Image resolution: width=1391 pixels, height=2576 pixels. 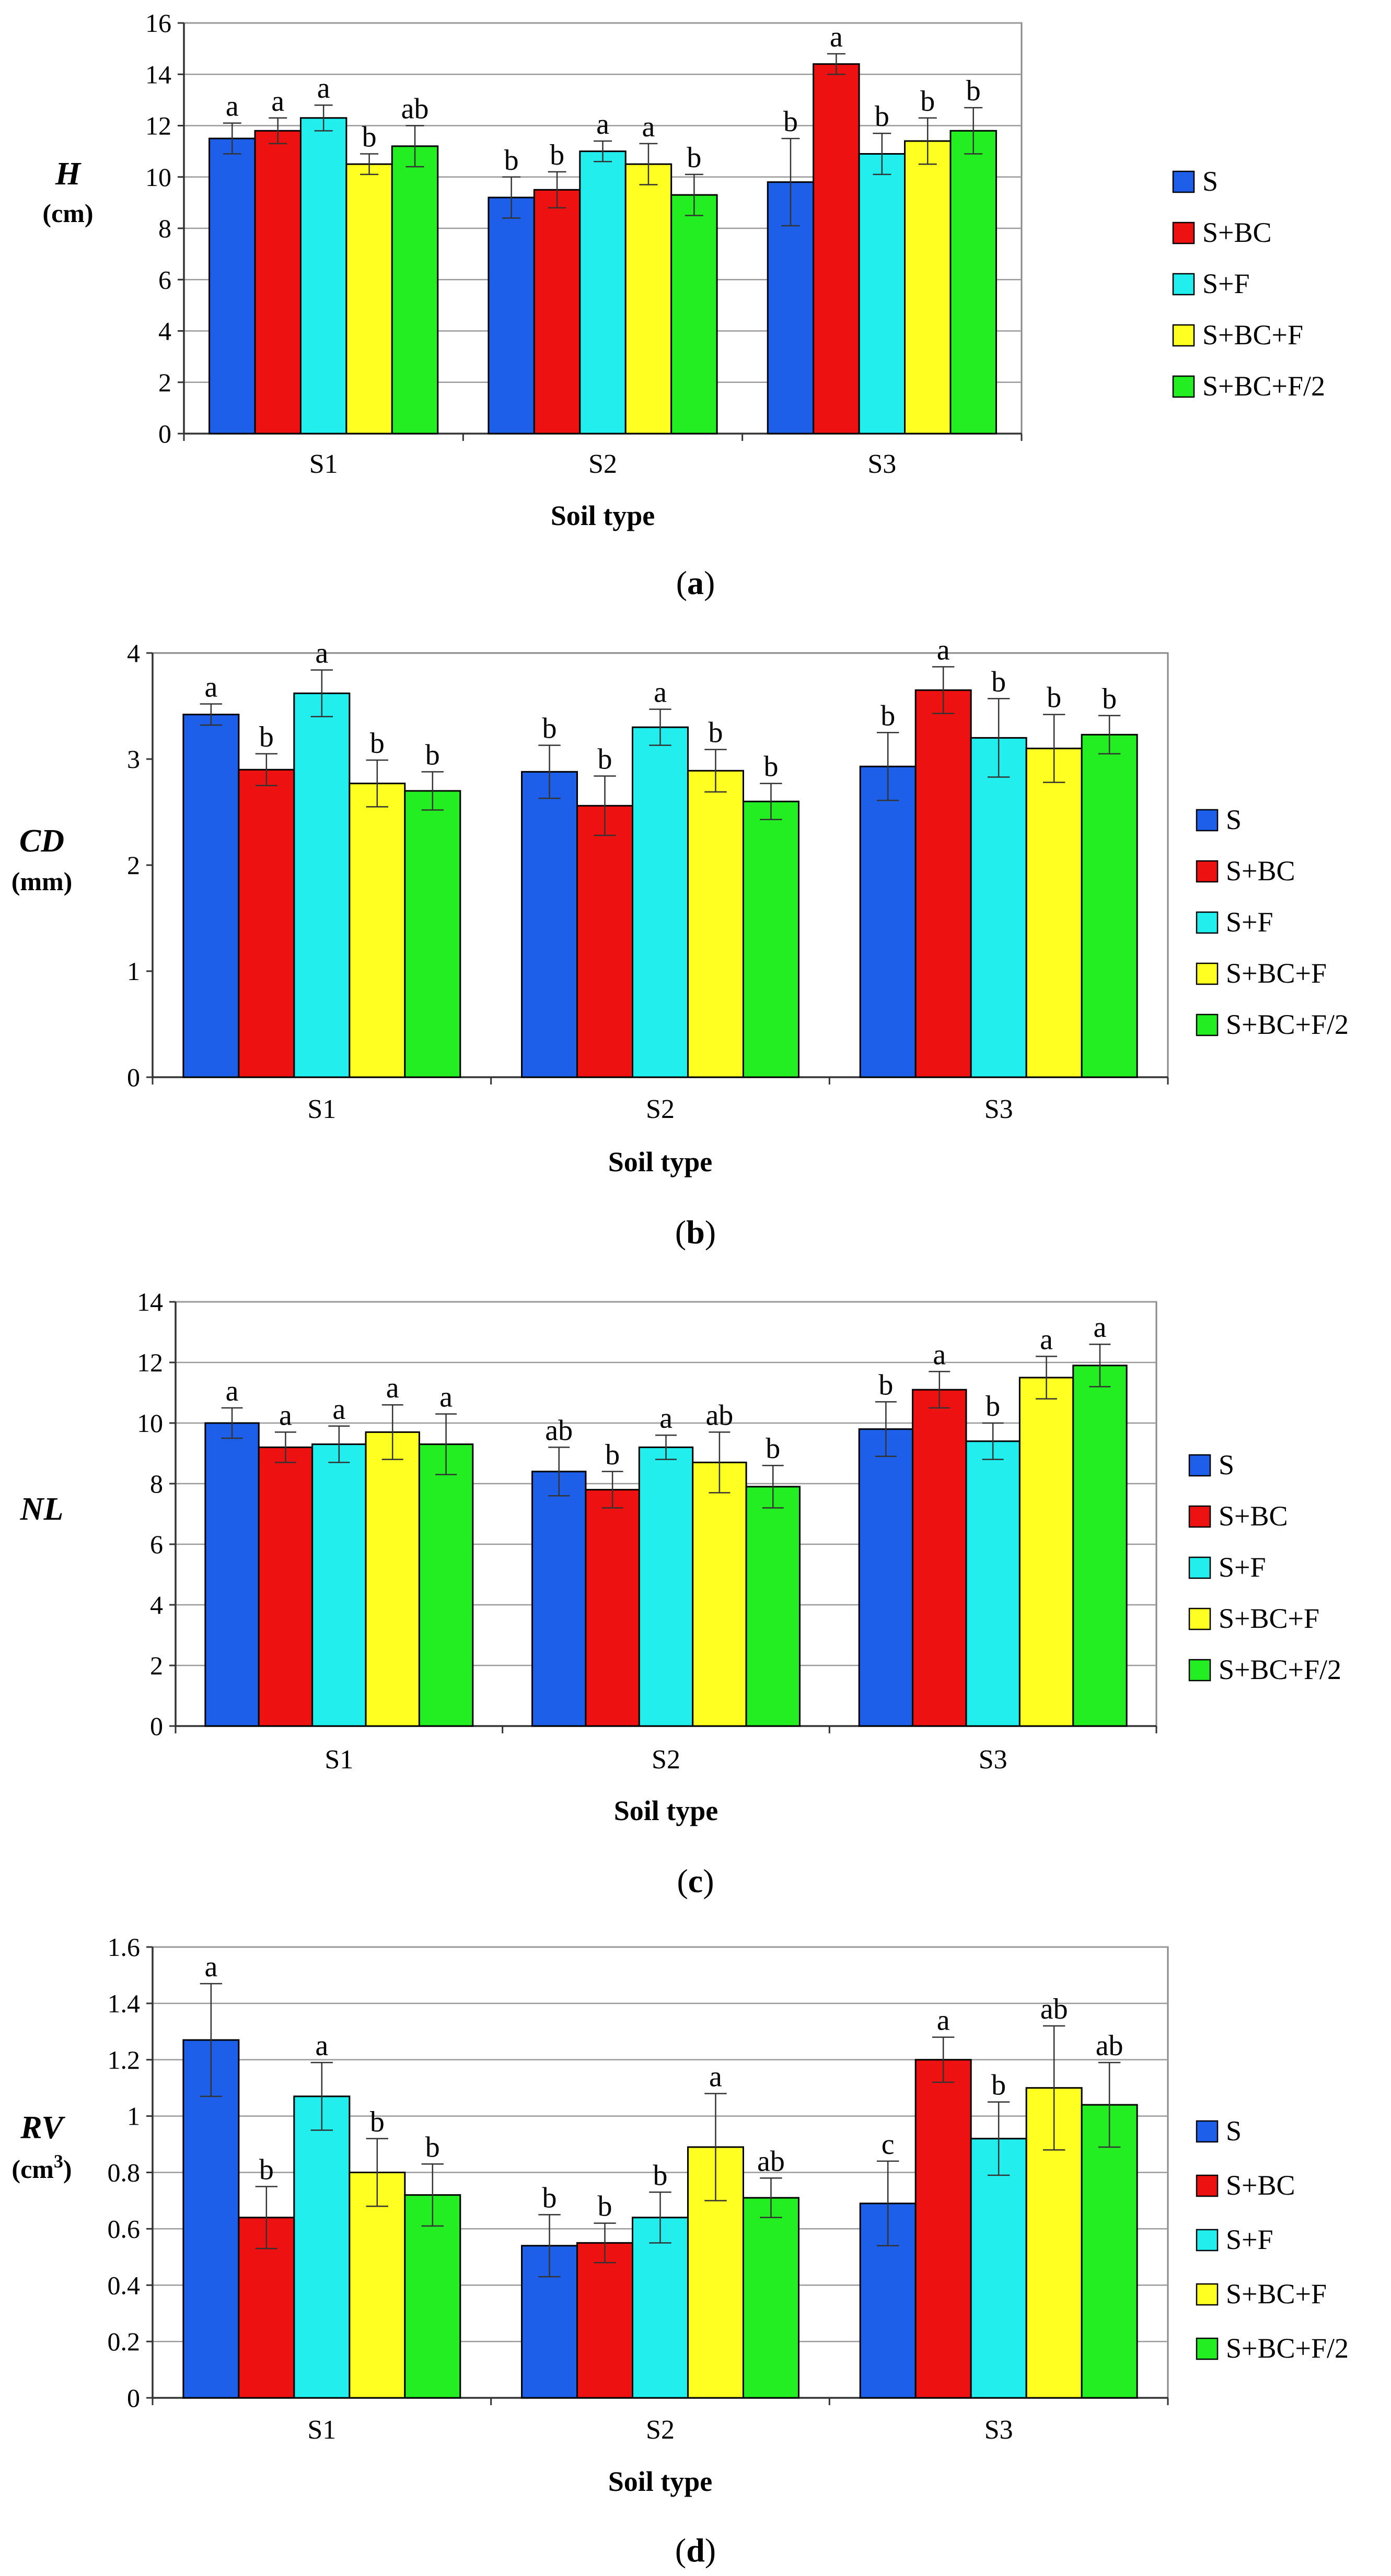 What do you see at coordinates (124, 2285) in the screenshot?
I see `y-tick-label: 0.4` at bounding box center [124, 2285].